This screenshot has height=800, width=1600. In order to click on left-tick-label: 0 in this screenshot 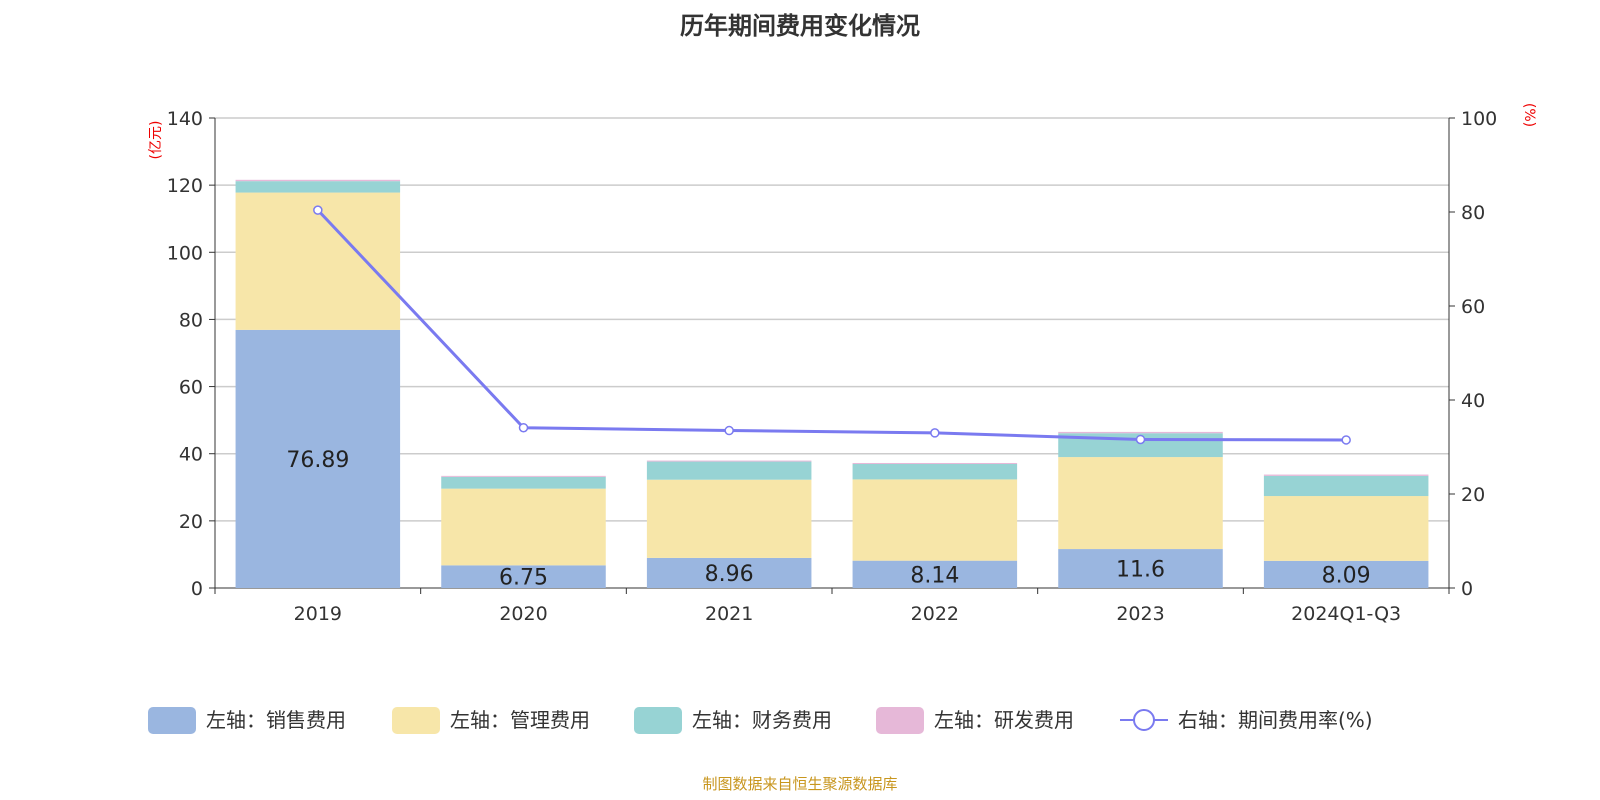, I will do `click(197, 589)`.